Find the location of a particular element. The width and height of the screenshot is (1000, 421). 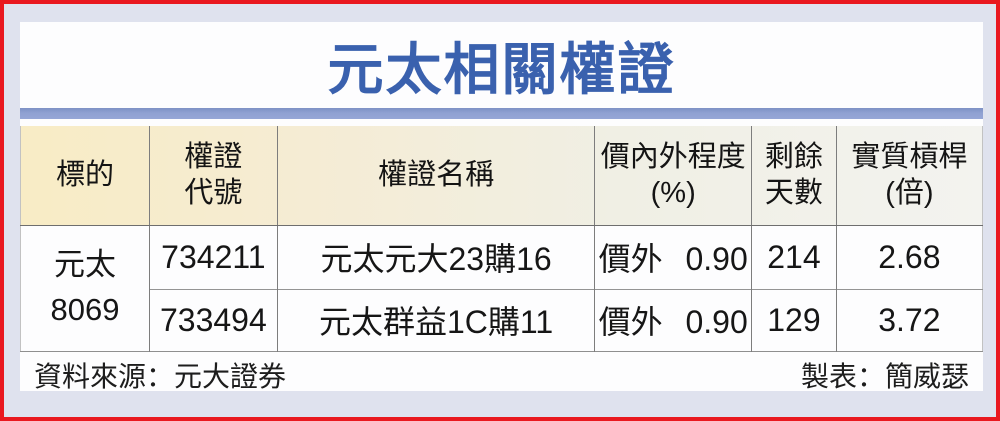

warrant-code-cell: 733494 is located at coordinates (213, 319).